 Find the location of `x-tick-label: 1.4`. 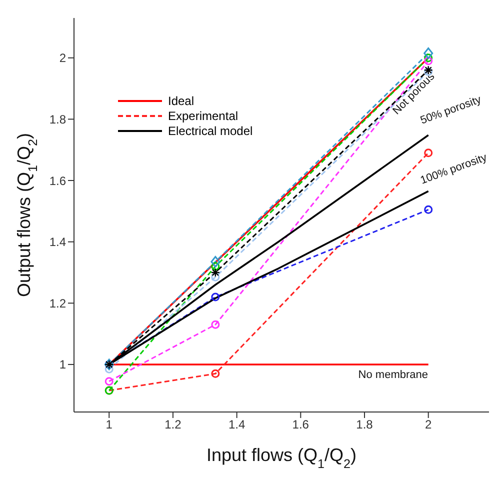

x-tick-label: 1.4 is located at coordinates (237, 425).